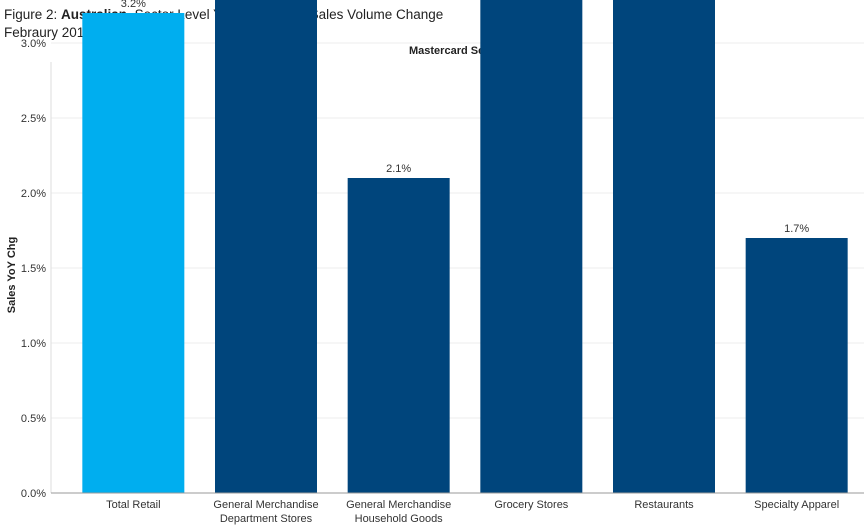 The image size is (864, 527). What do you see at coordinates (399, 519) in the screenshot?
I see `category-label: Household Goods` at bounding box center [399, 519].